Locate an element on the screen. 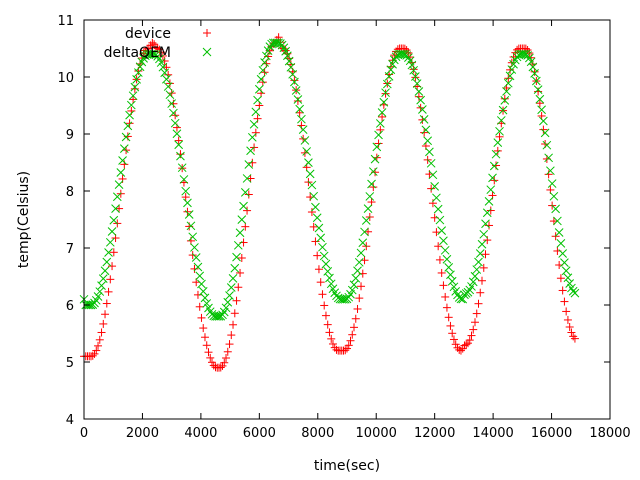  x-axis-title: time(sec) is located at coordinates (347, 466).